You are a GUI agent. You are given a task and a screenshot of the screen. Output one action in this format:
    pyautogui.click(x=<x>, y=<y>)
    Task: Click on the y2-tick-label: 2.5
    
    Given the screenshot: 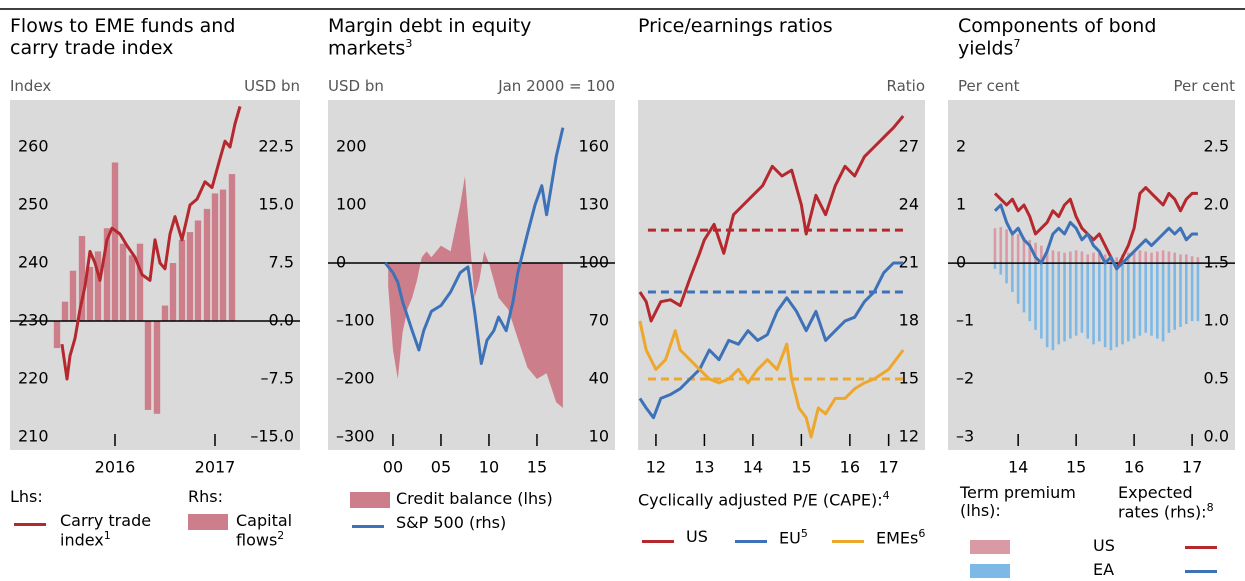 What is the action you would take?
    pyautogui.click(x=1216, y=145)
    